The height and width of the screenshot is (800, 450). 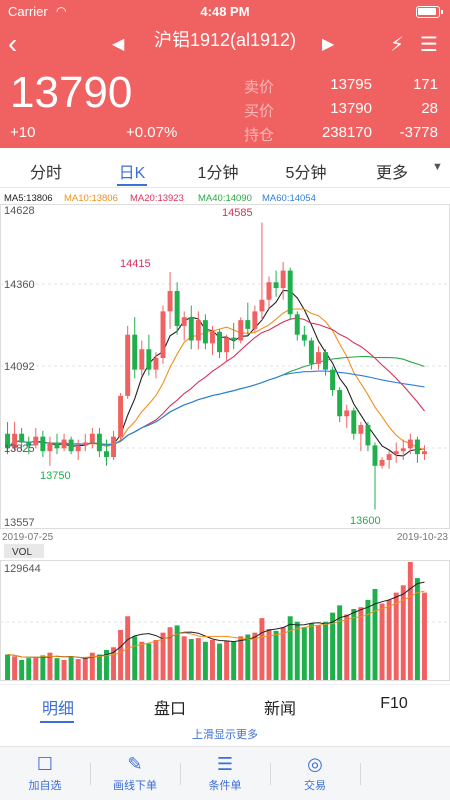 What do you see at coordinates (55, 476) in the screenshot?
I see `local-low-annotation: 13750` at bounding box center [55, 476].